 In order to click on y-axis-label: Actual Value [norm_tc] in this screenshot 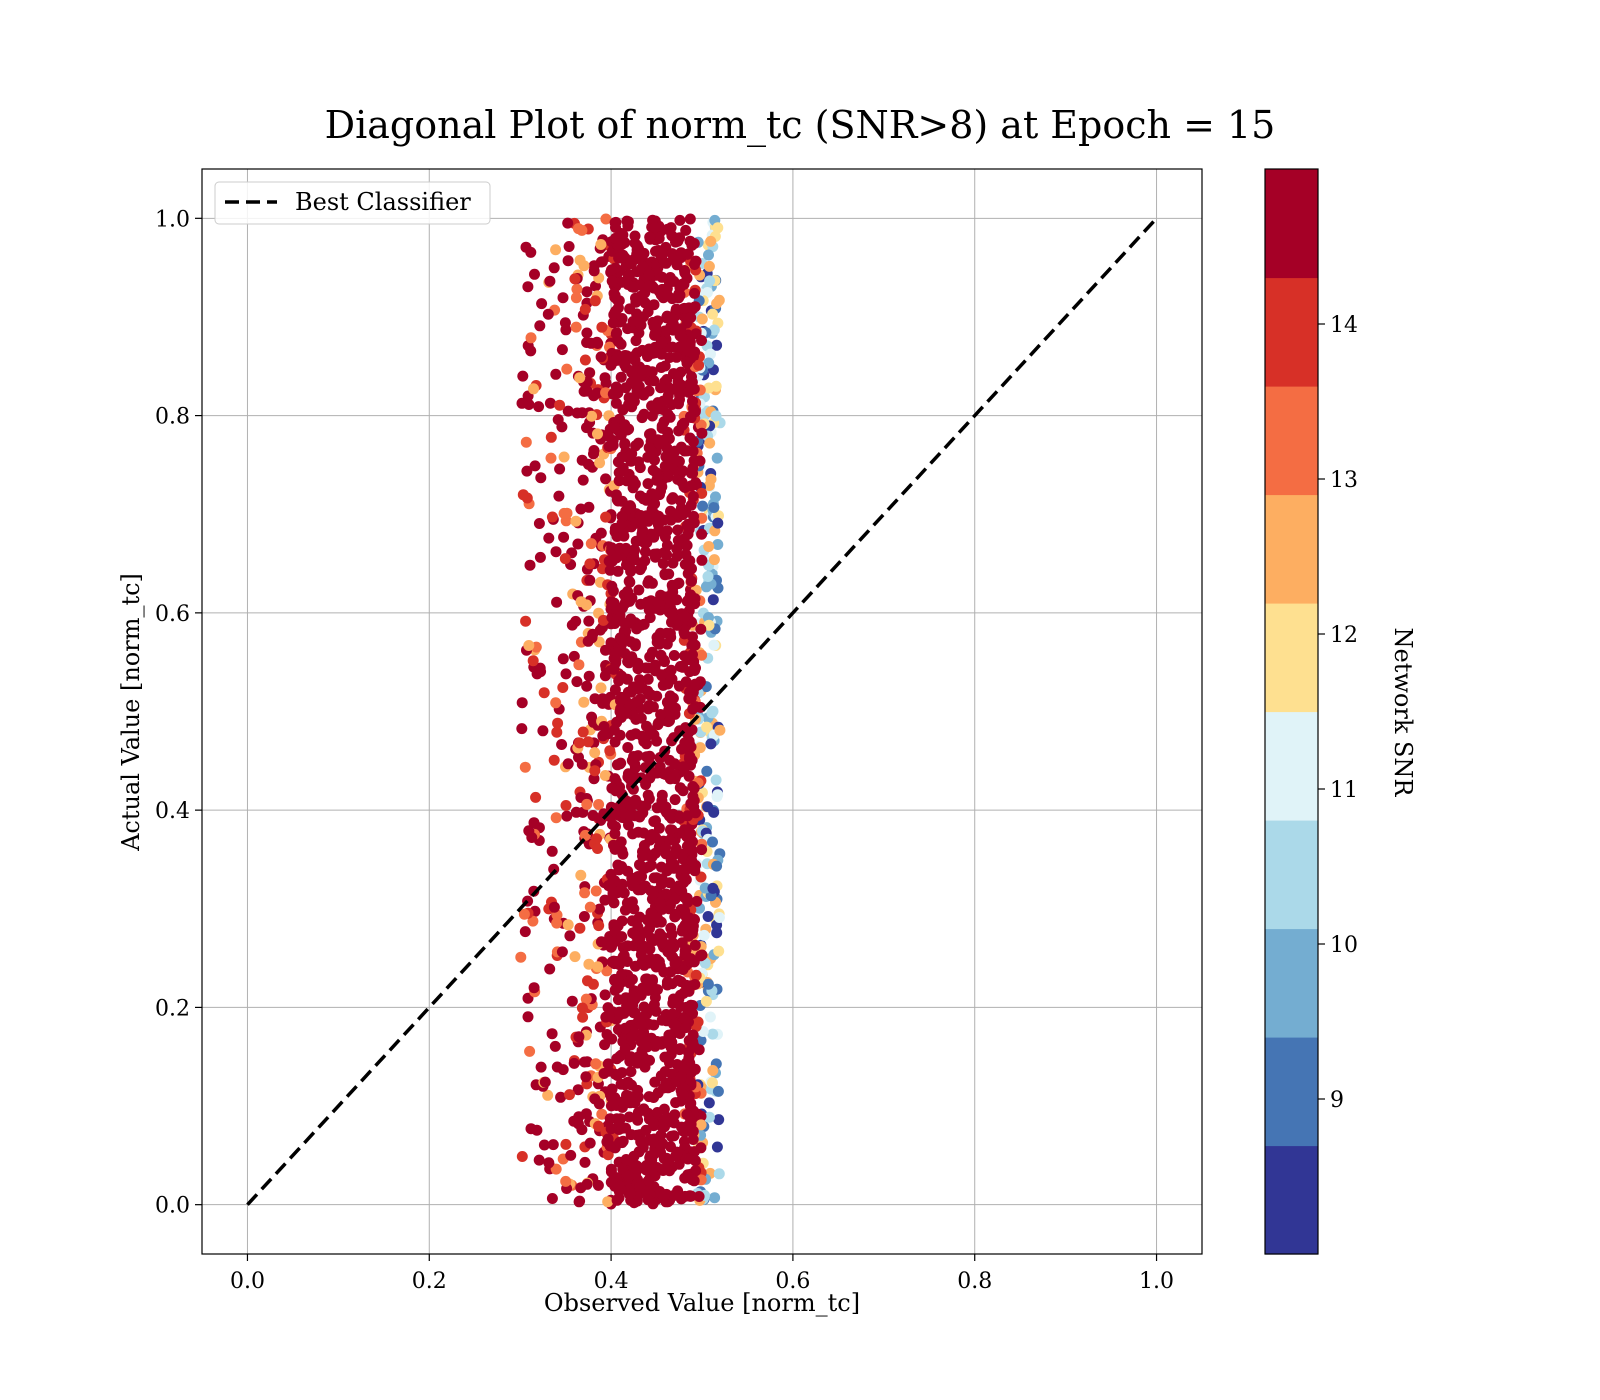, I will do `click(131, 712)`.